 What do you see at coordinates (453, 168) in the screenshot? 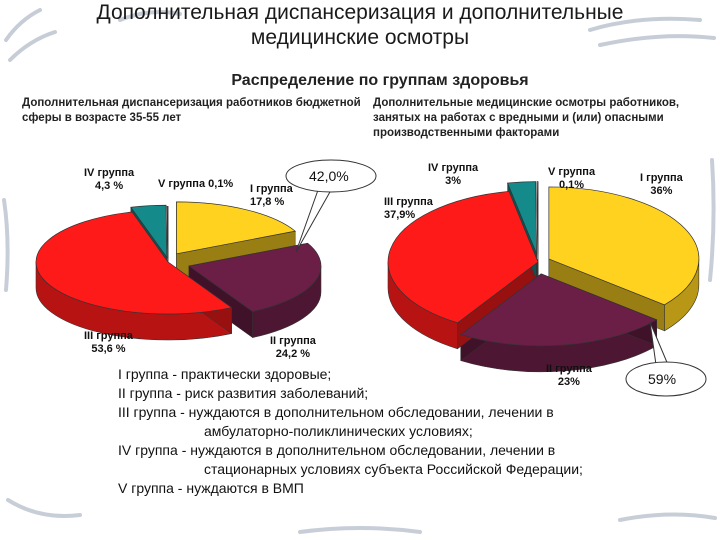
I see `right-label-iv-name: IV группа` at bounding box center [453, 168].